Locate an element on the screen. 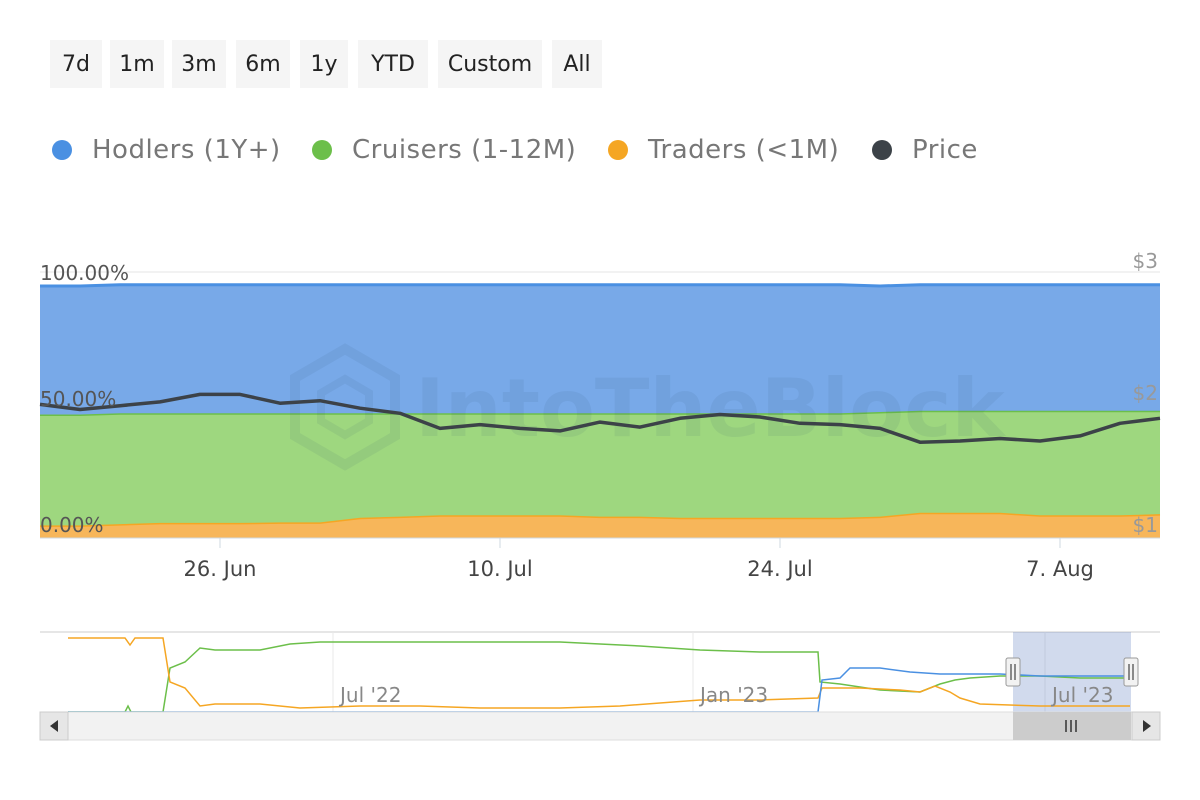 The width and height of the screenshot is (1200, 800). legend-item-cruisers: Cruisers (1-12M) is located at coordinates (444, 150).